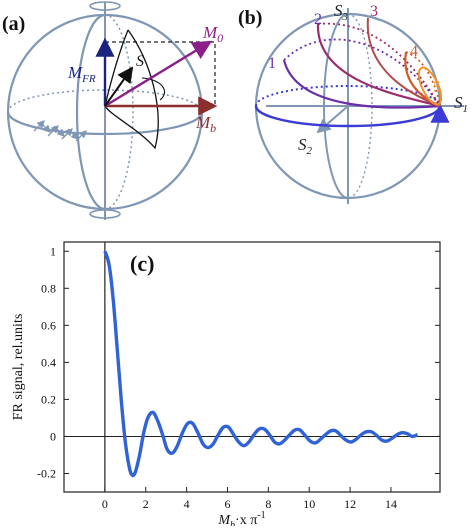 Image resolution: width=474 pixels, height=531 pixels. Describe the element at coordinates (461, 104) in the screenshot. I see `s1-label: S1` at that location.